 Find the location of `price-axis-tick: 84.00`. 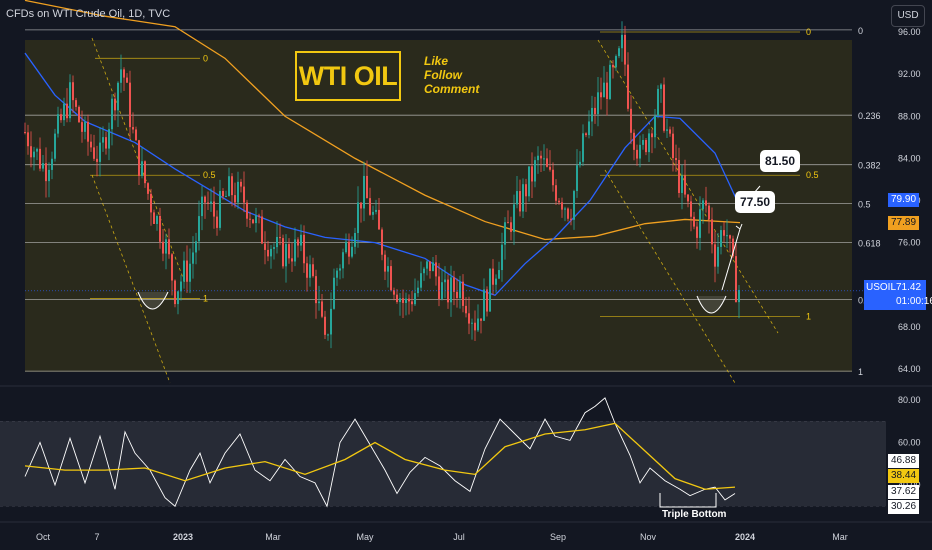

price-axis-tick: 84.00 is located at coordinates (909, 158).